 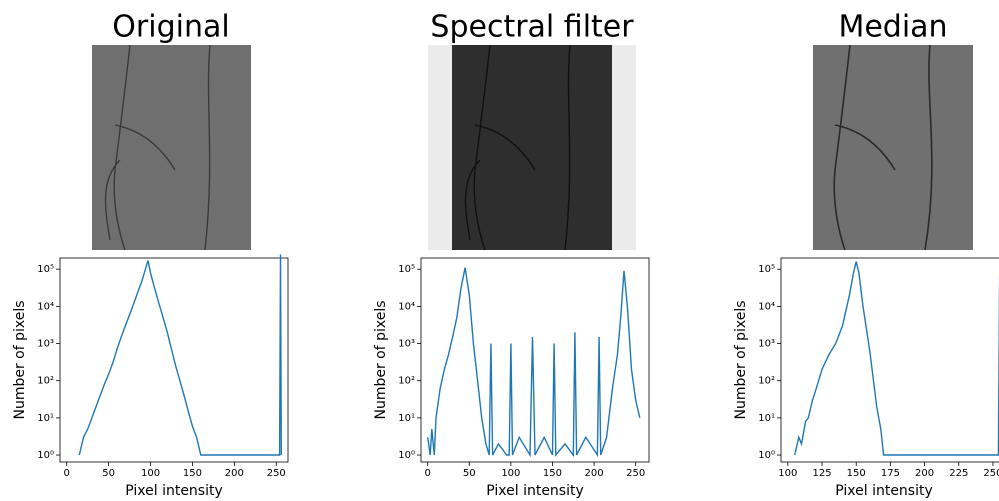 What do you see at coordinates (532, 147) in the screenshot?
I see `image-spectral` at bounding box center [532, 147].